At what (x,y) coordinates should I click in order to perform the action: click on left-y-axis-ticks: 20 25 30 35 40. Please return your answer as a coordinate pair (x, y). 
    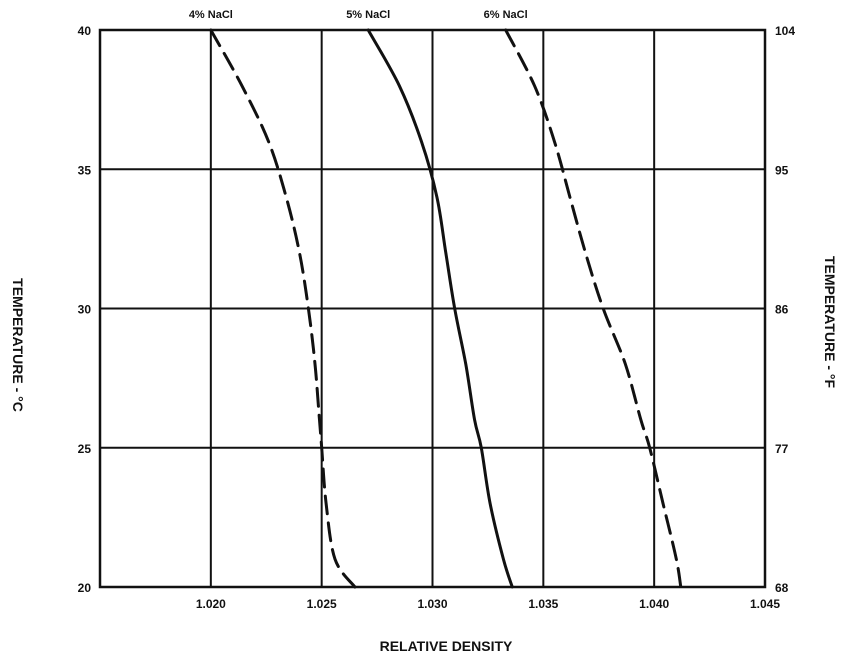
    Looking at the image, I should click on (85, 309).